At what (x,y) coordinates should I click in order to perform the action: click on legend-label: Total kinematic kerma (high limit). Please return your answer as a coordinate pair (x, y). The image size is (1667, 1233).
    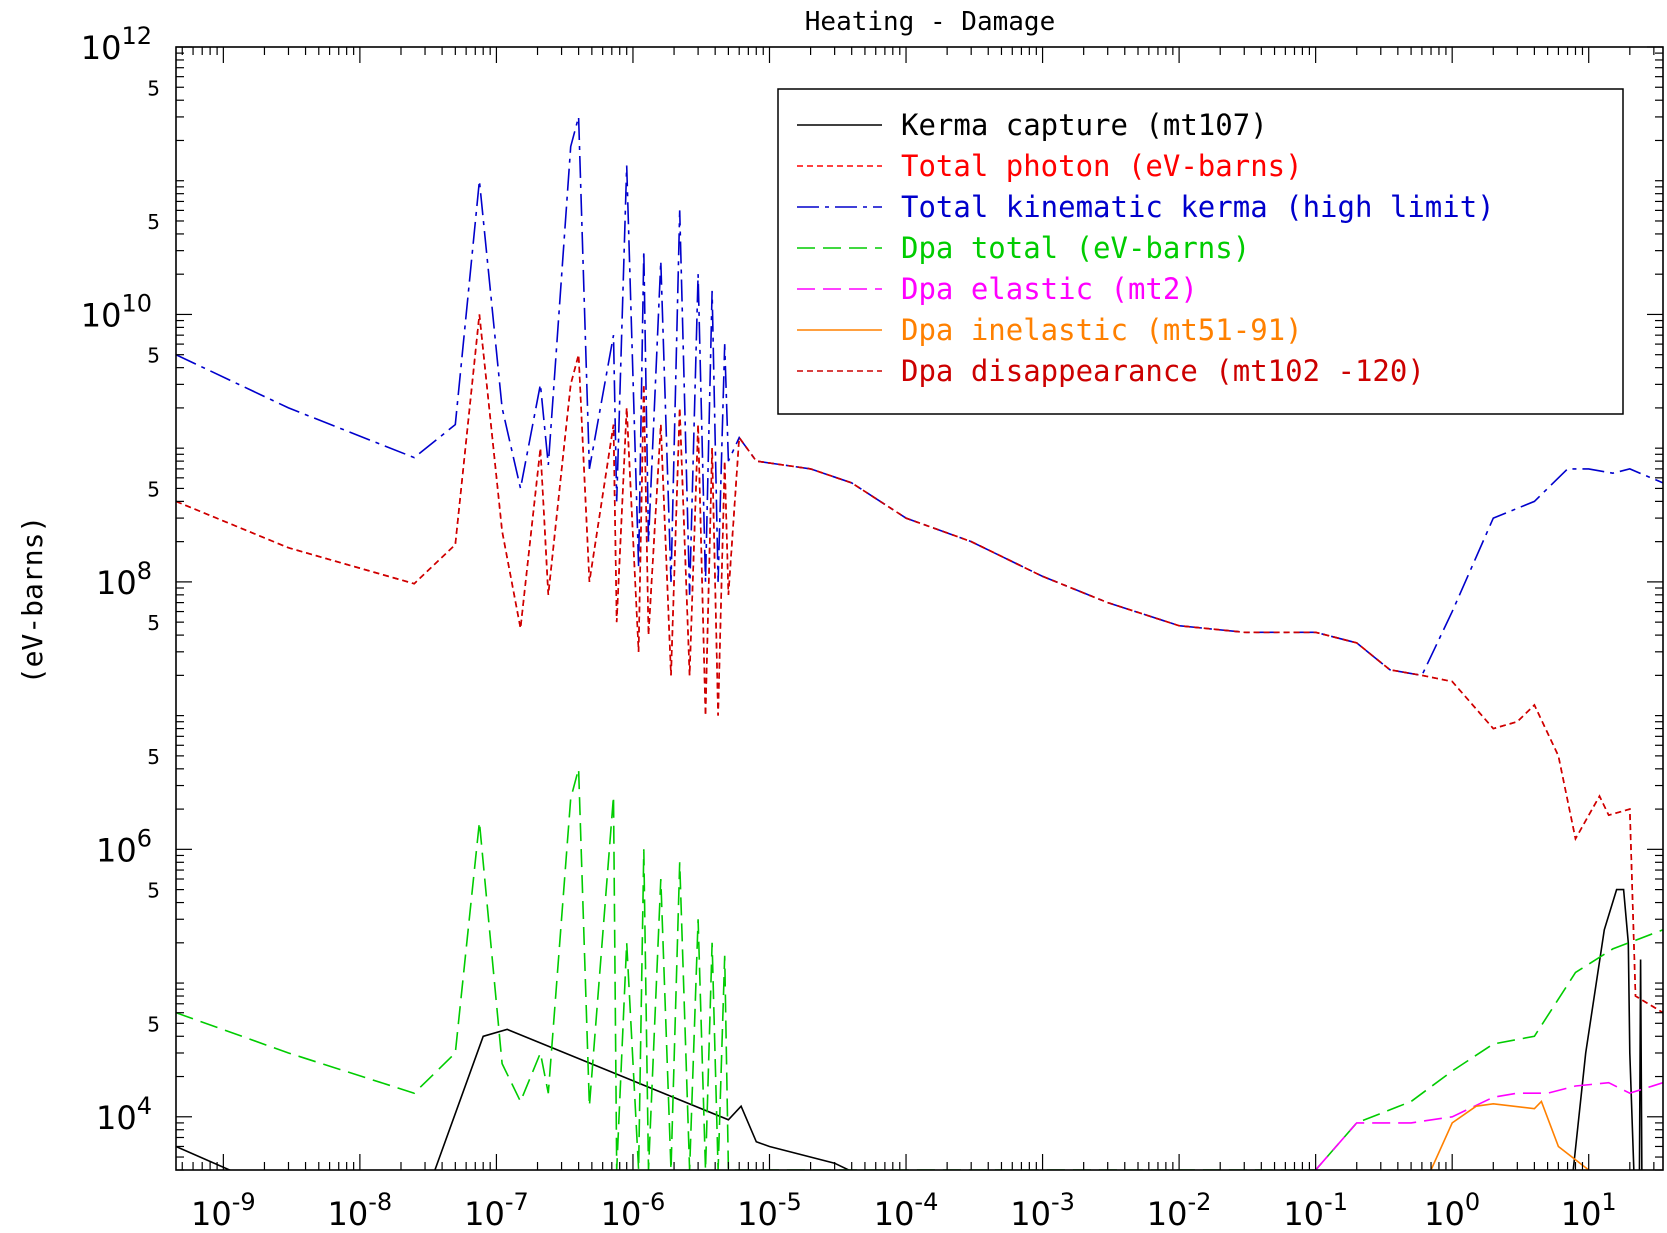
    Looking at the image, I should click on (1198, 207).